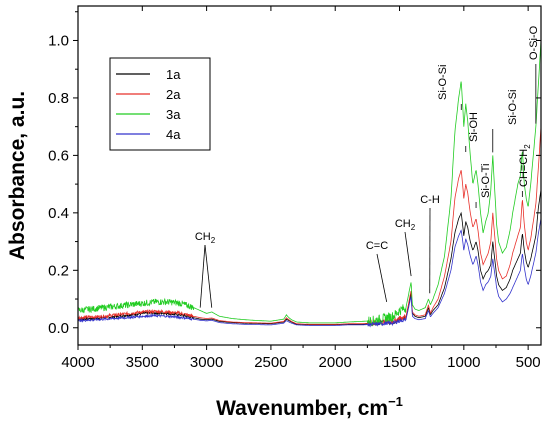  I want to click on annotation-label: C-H, so click(430, 200).